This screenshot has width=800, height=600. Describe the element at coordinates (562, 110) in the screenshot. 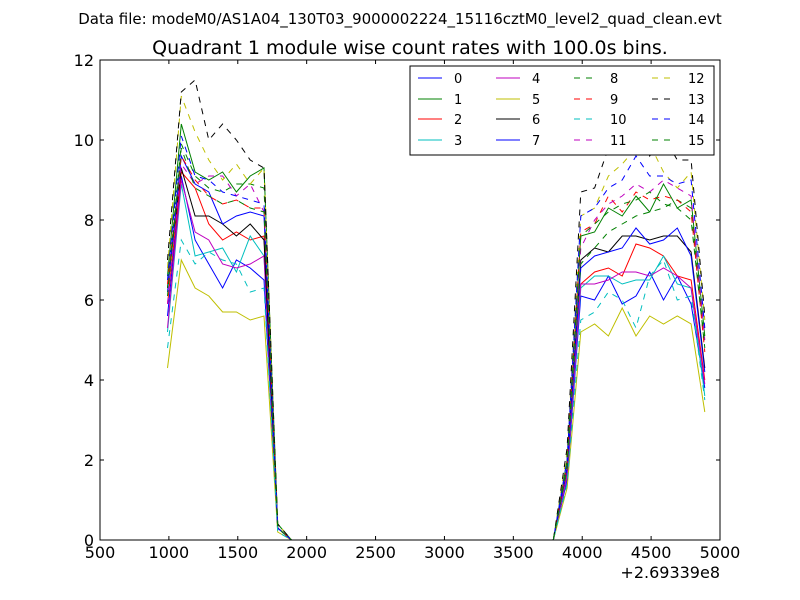

I see `legend-frame` at that location.